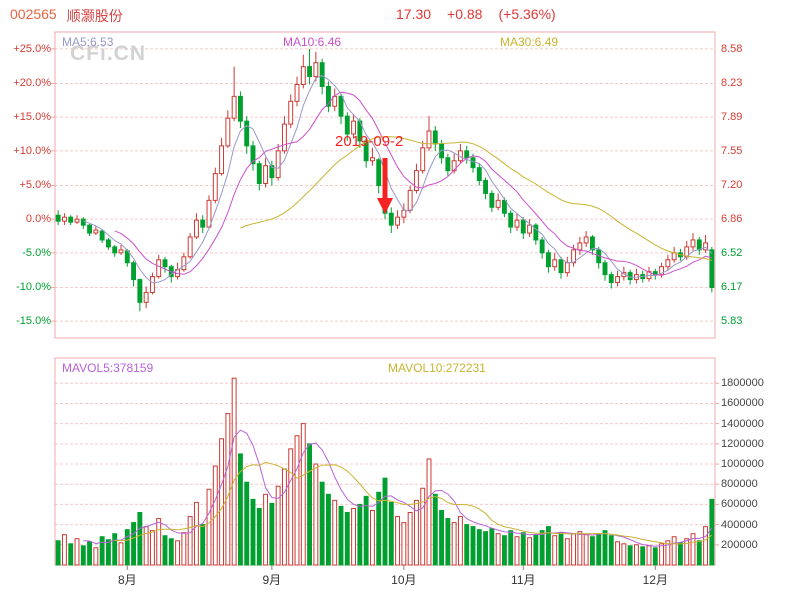  What do you see at coordinates (742, 464) in the screenshot?
I see `volume-axis-label: 1000000` at bounding box center [742, 464].